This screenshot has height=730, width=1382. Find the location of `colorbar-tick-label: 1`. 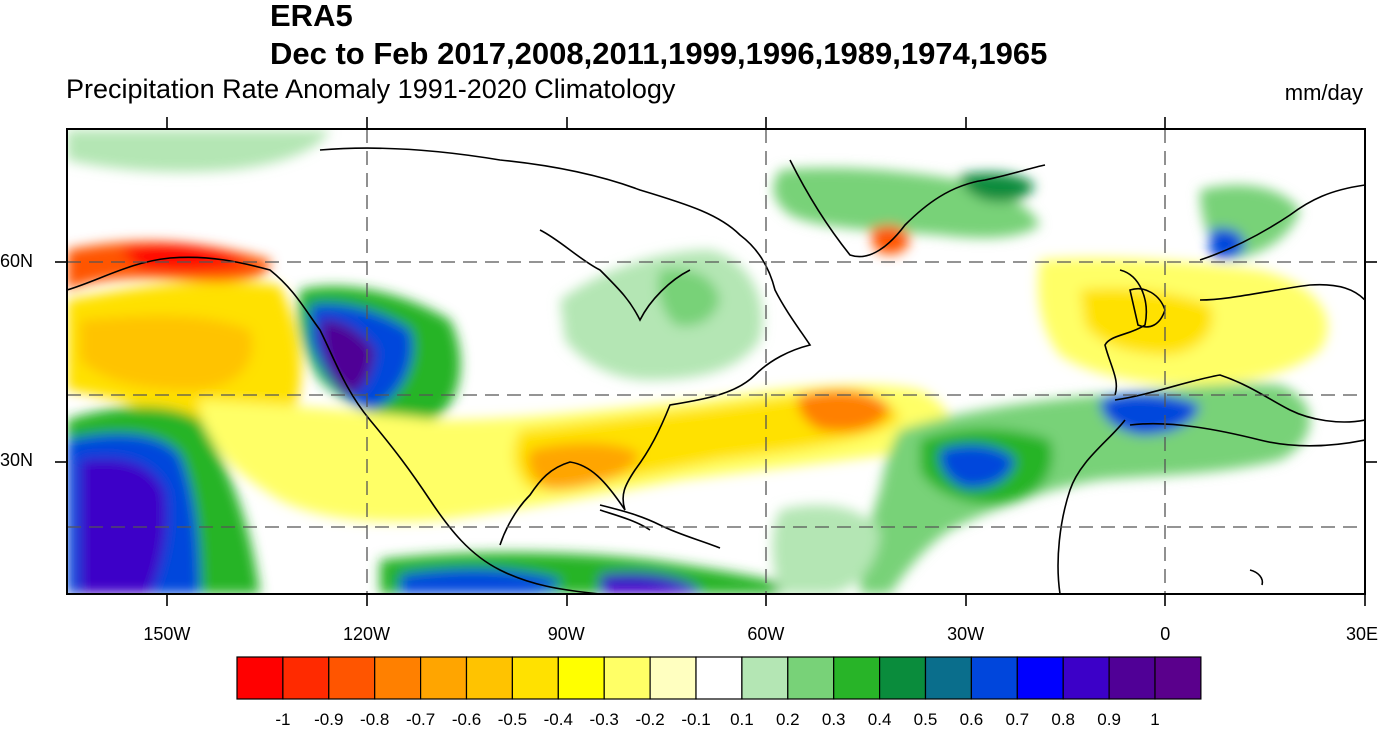

colorbar-tick-label: 1 is located at coordinates (1155, 719).